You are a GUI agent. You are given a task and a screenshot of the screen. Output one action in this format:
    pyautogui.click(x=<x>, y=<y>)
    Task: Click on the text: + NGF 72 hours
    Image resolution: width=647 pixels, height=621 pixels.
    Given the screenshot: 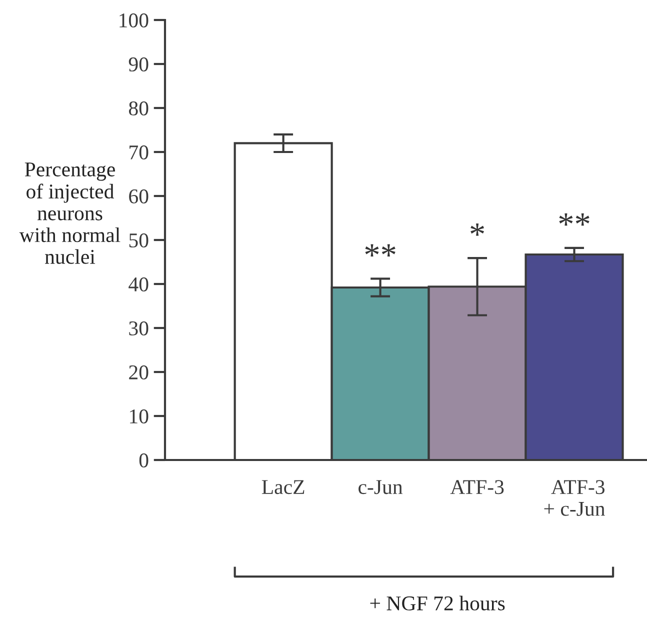 What is the action you would take?
    pyautogui.click(x=437, y=603)
    